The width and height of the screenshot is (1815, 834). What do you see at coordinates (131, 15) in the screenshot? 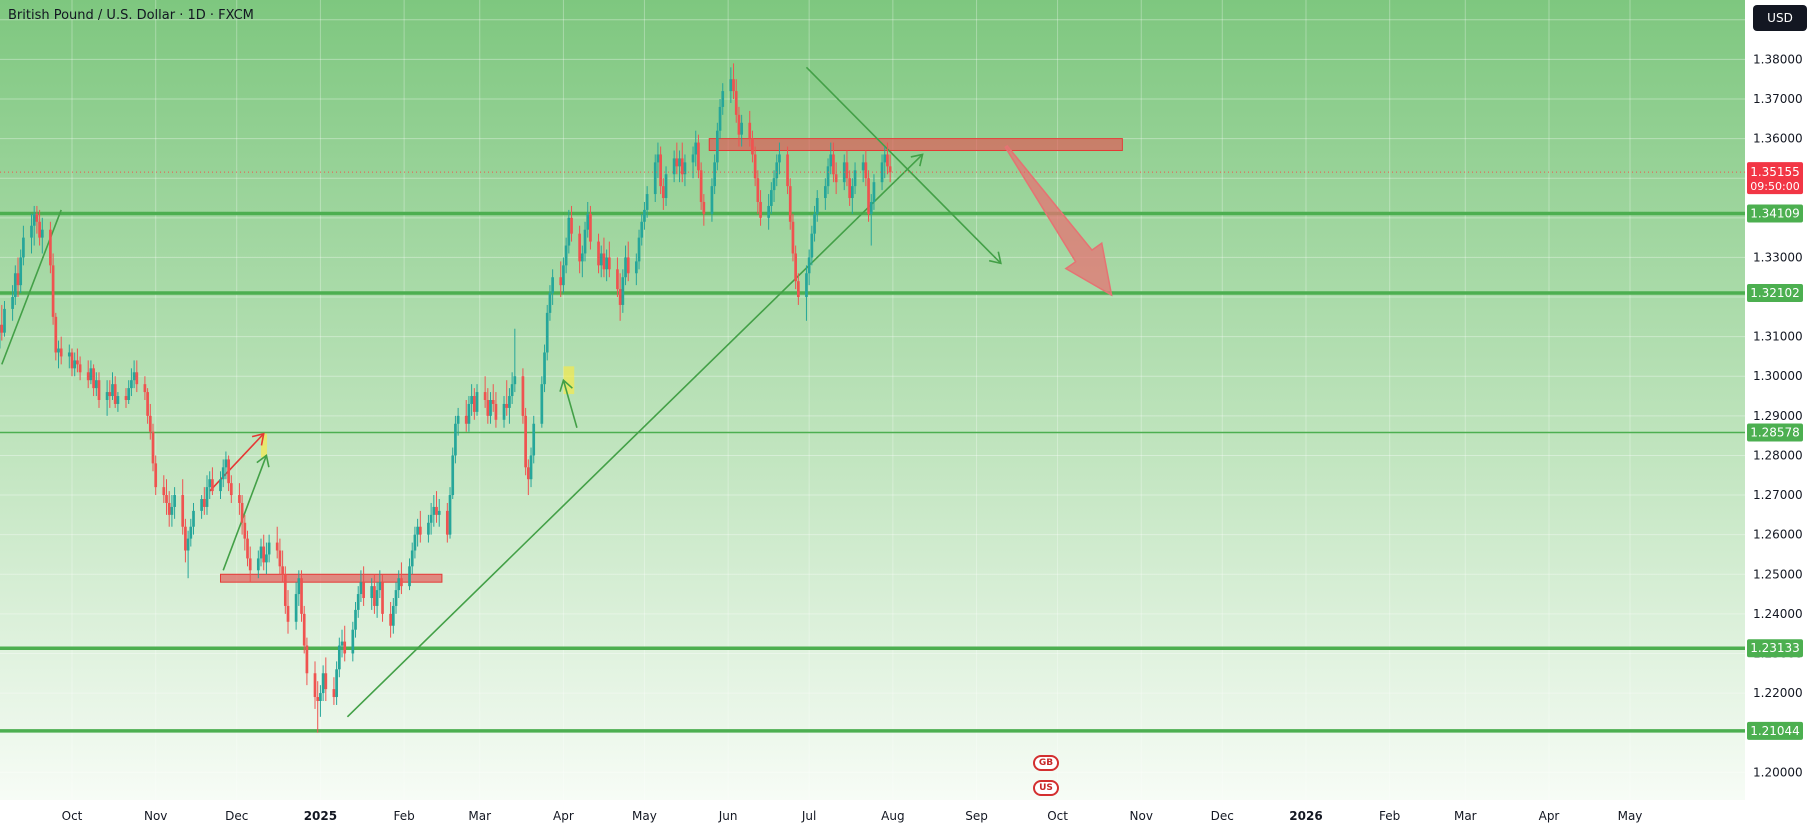
I see `chart-title: British Pound / U.S. Dollar · 1D · FXCM` at bounding box center [131, 15].